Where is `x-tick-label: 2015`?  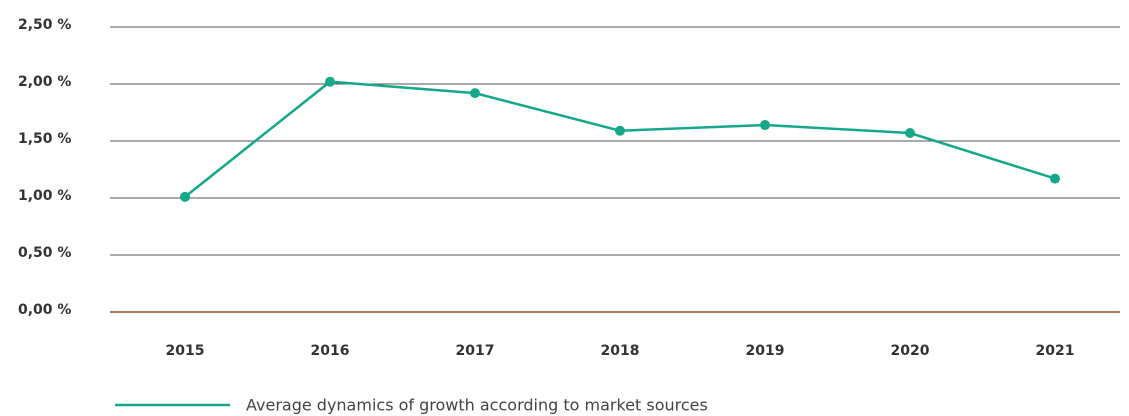 x-tick-label: 2015 is located at coordinates (185, 351).